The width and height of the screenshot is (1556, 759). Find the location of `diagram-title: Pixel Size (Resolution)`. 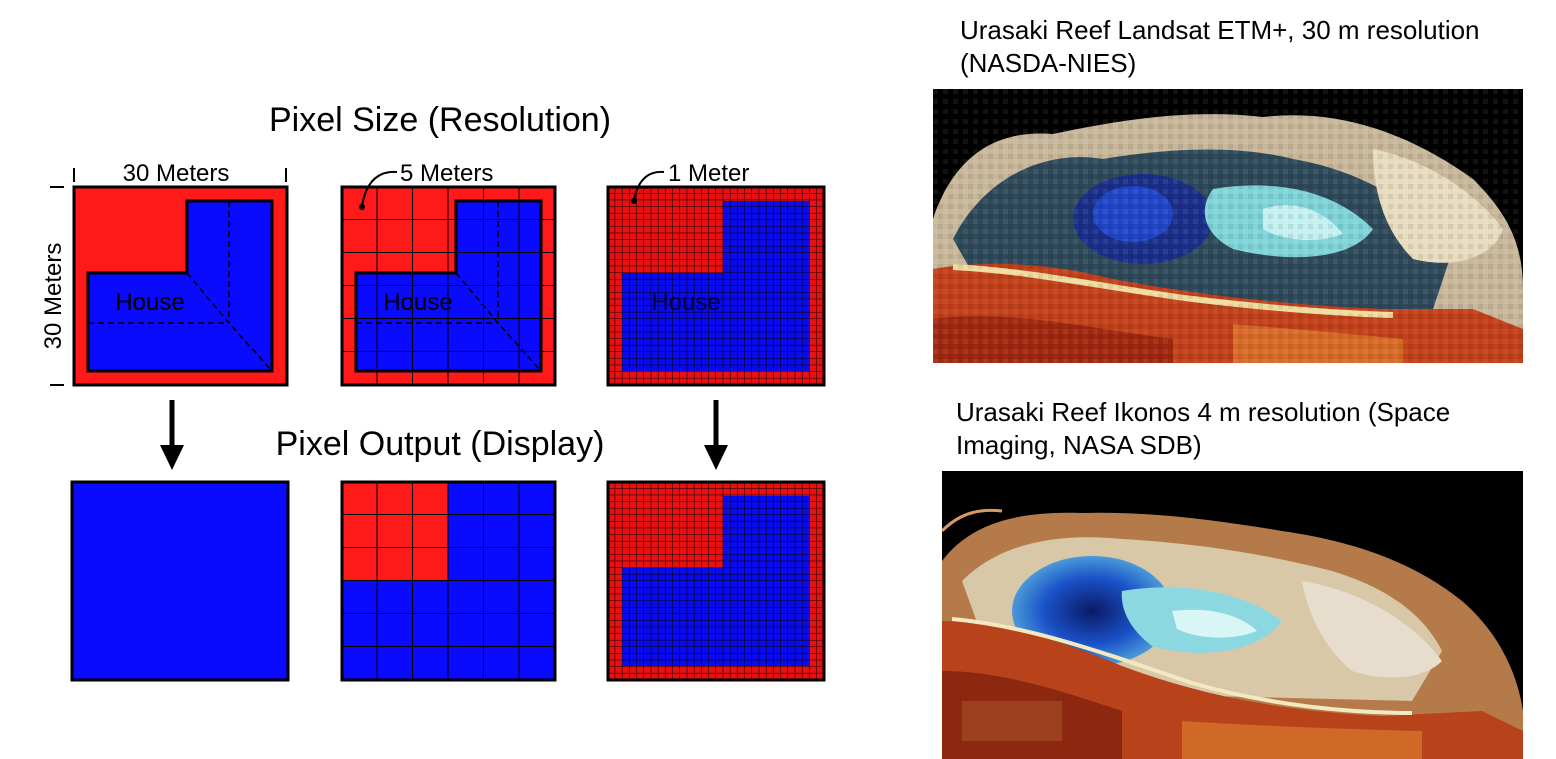

diagram-title: Pixel Size (Resolution) is located at coordinates (440, 120).